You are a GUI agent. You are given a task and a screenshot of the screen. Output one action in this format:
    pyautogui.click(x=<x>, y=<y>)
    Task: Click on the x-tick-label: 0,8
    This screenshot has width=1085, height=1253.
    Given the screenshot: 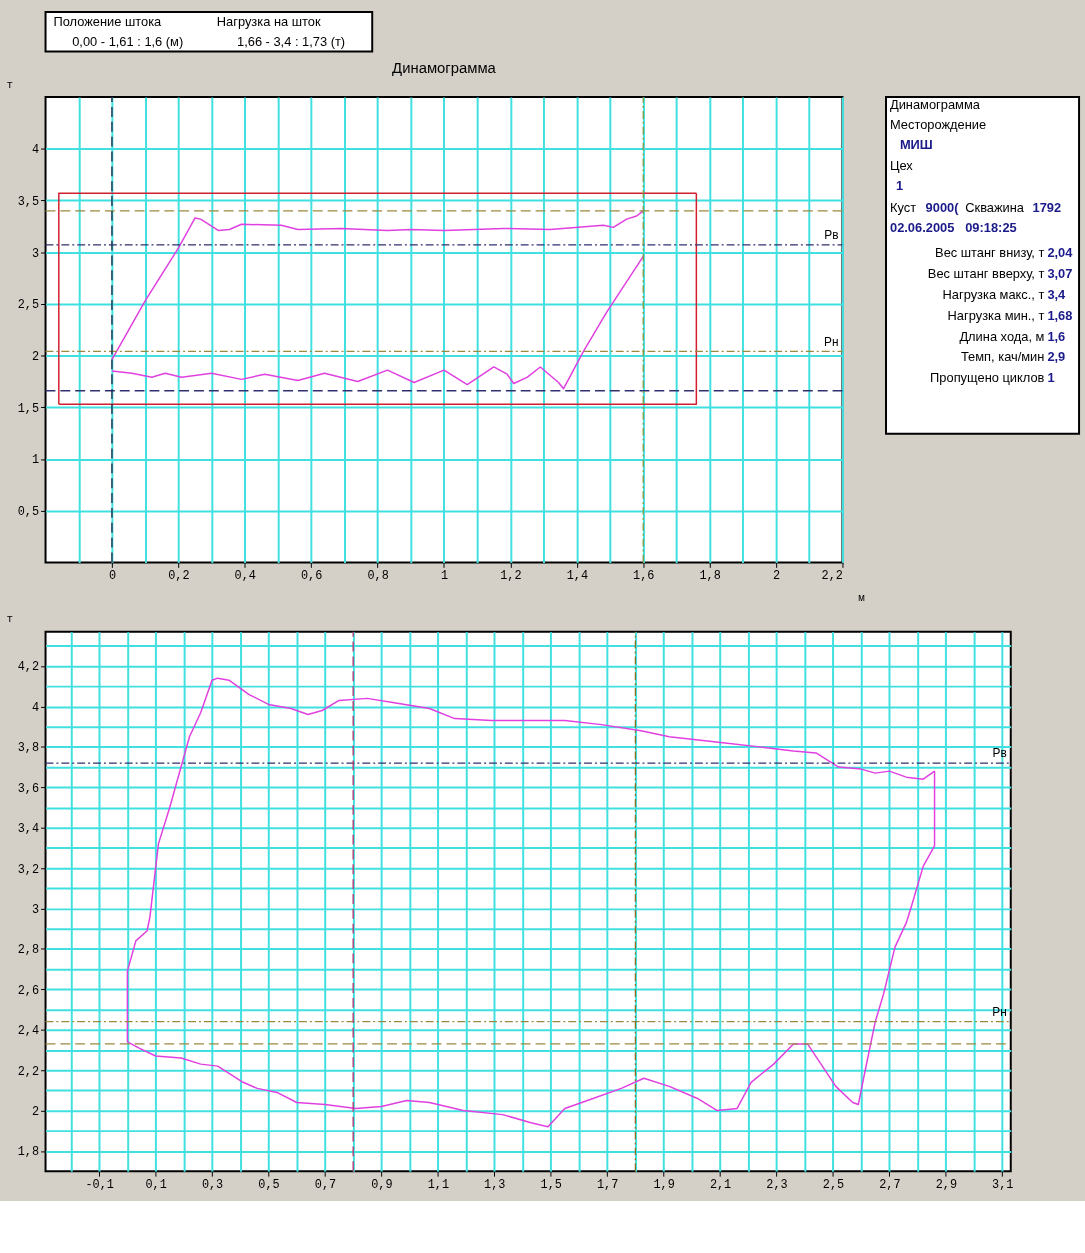 What is the action you would take?
    pyautogui.click(x=378, y=575)
    